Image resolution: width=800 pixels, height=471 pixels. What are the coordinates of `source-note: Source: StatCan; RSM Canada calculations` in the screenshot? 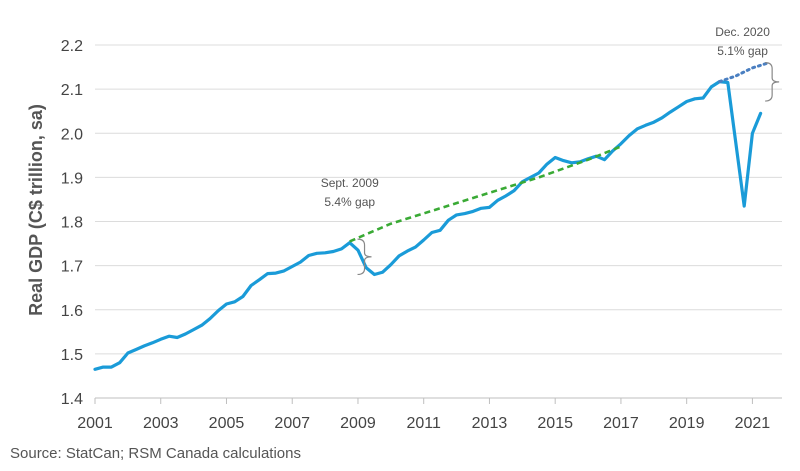 It's located at (155, 453).